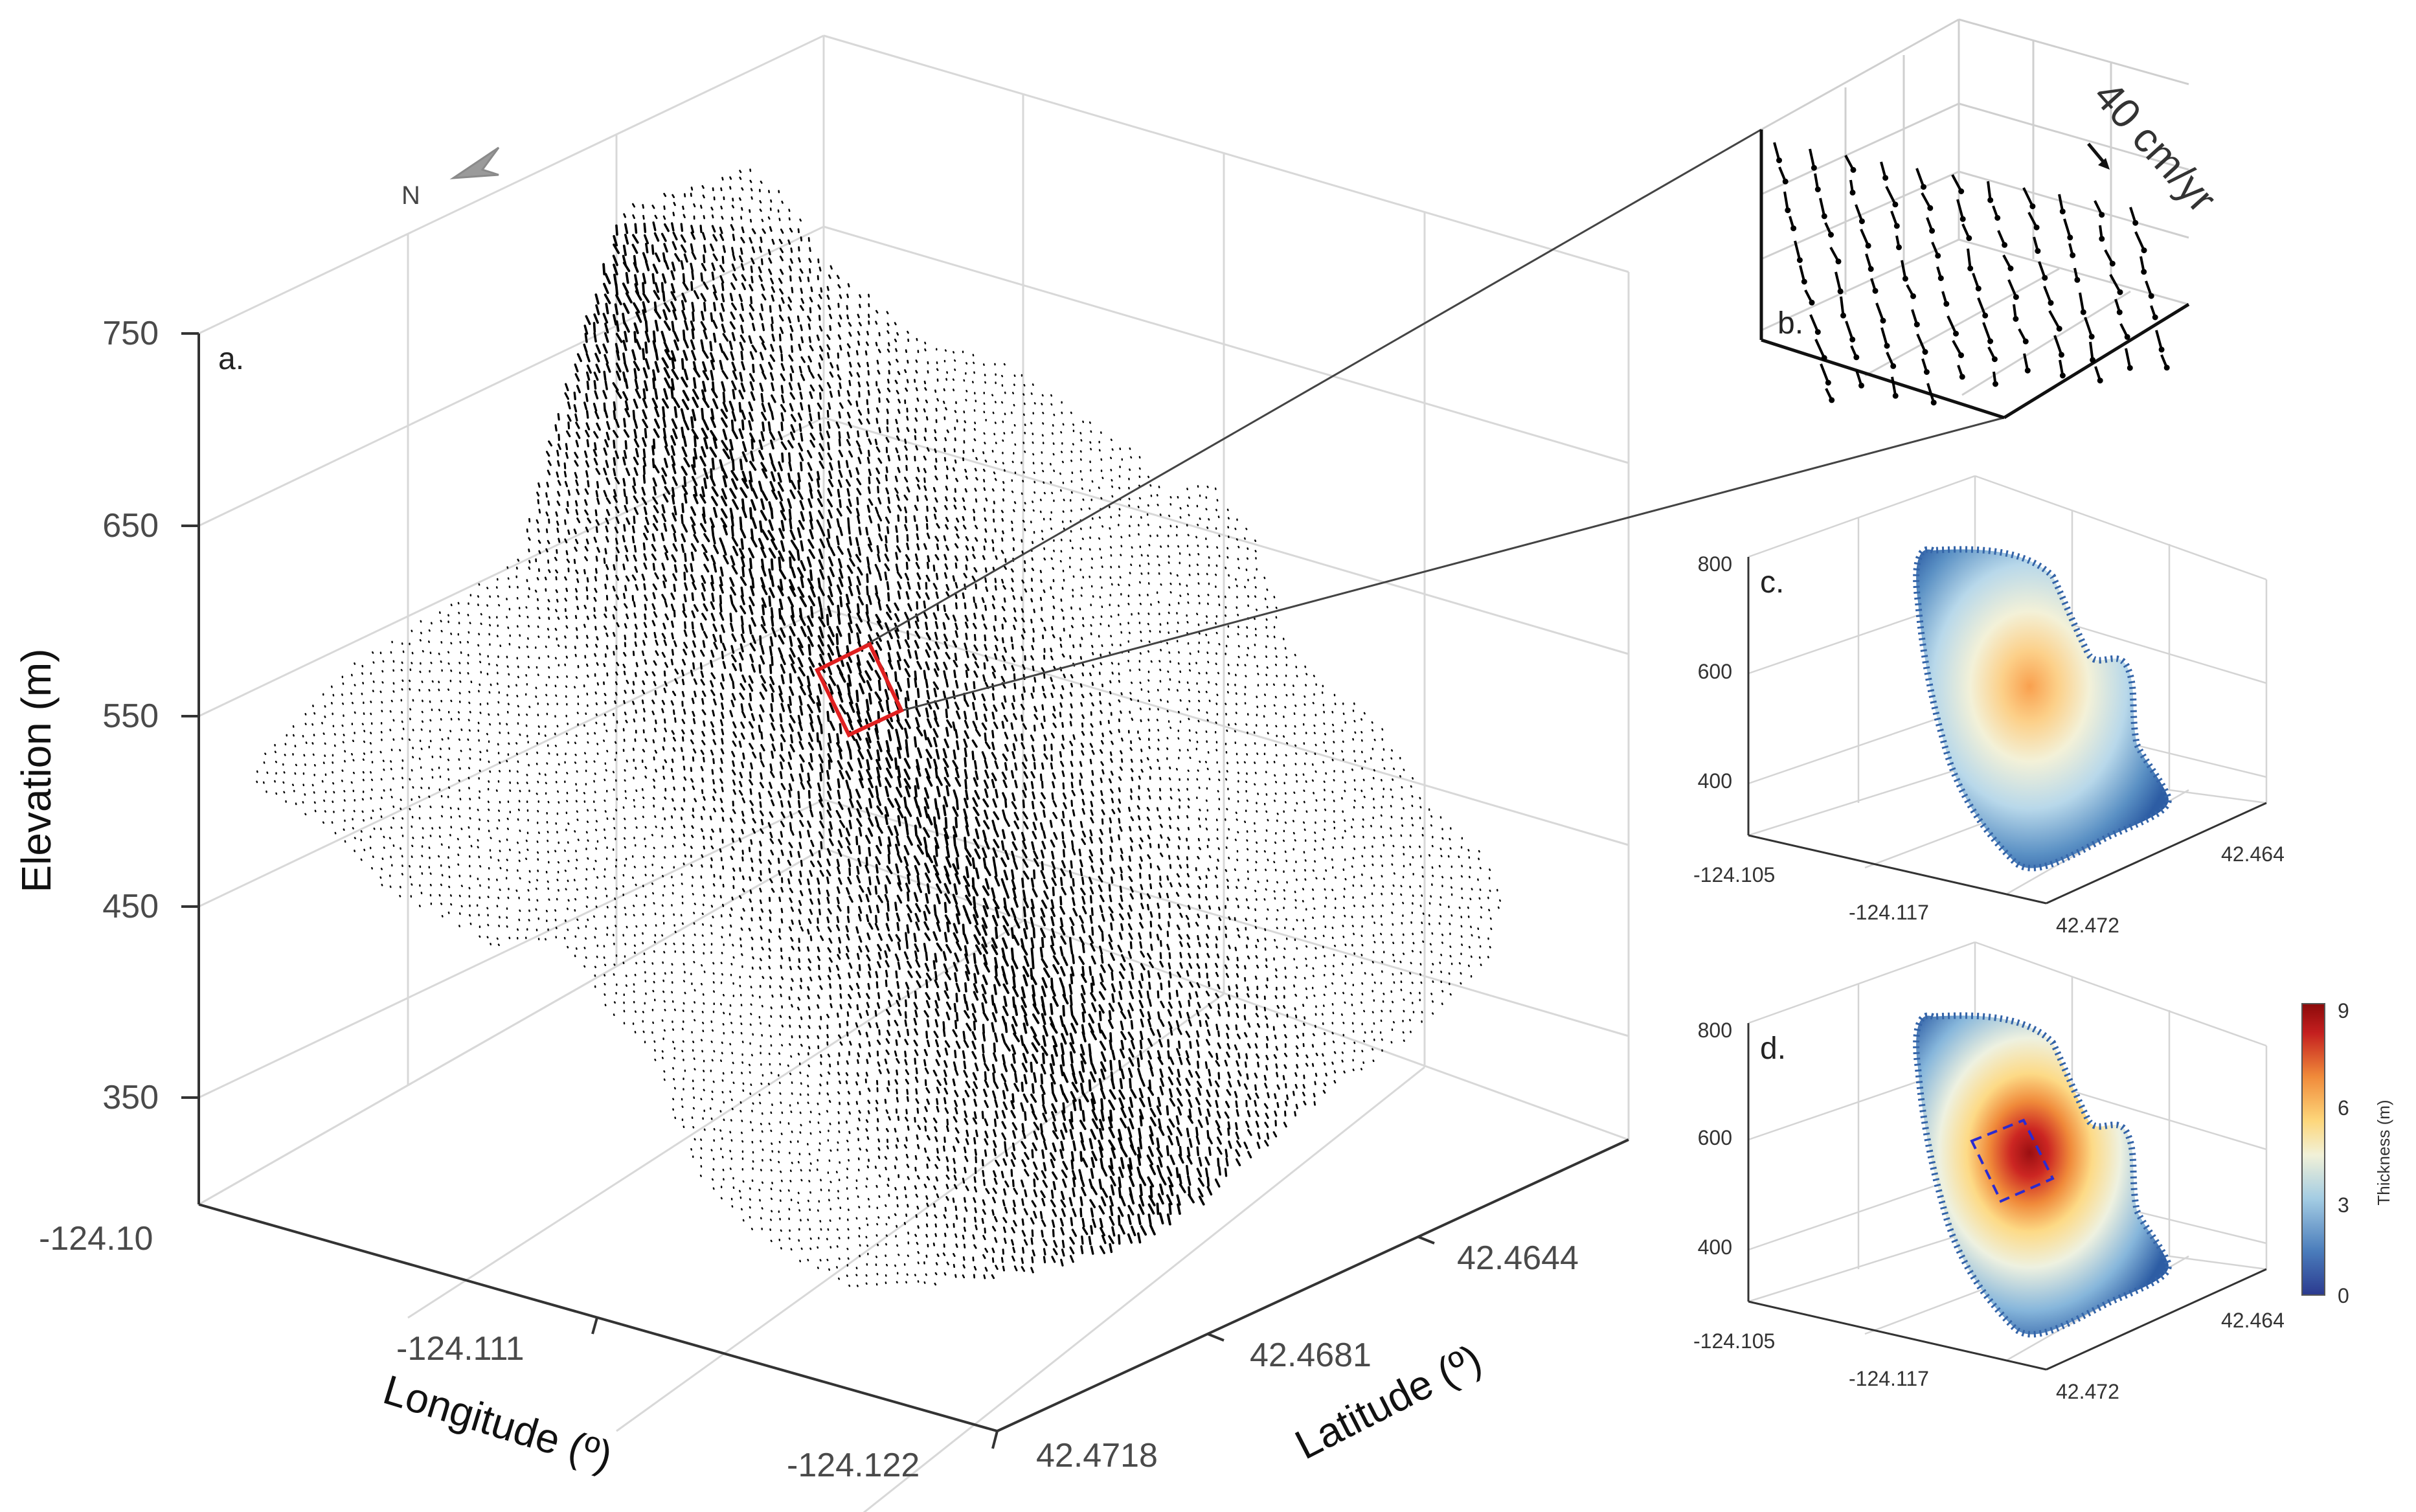  Describe the element at coordinates (451, 605) in the screenshot. I see `velocity-point-2093` at that location.